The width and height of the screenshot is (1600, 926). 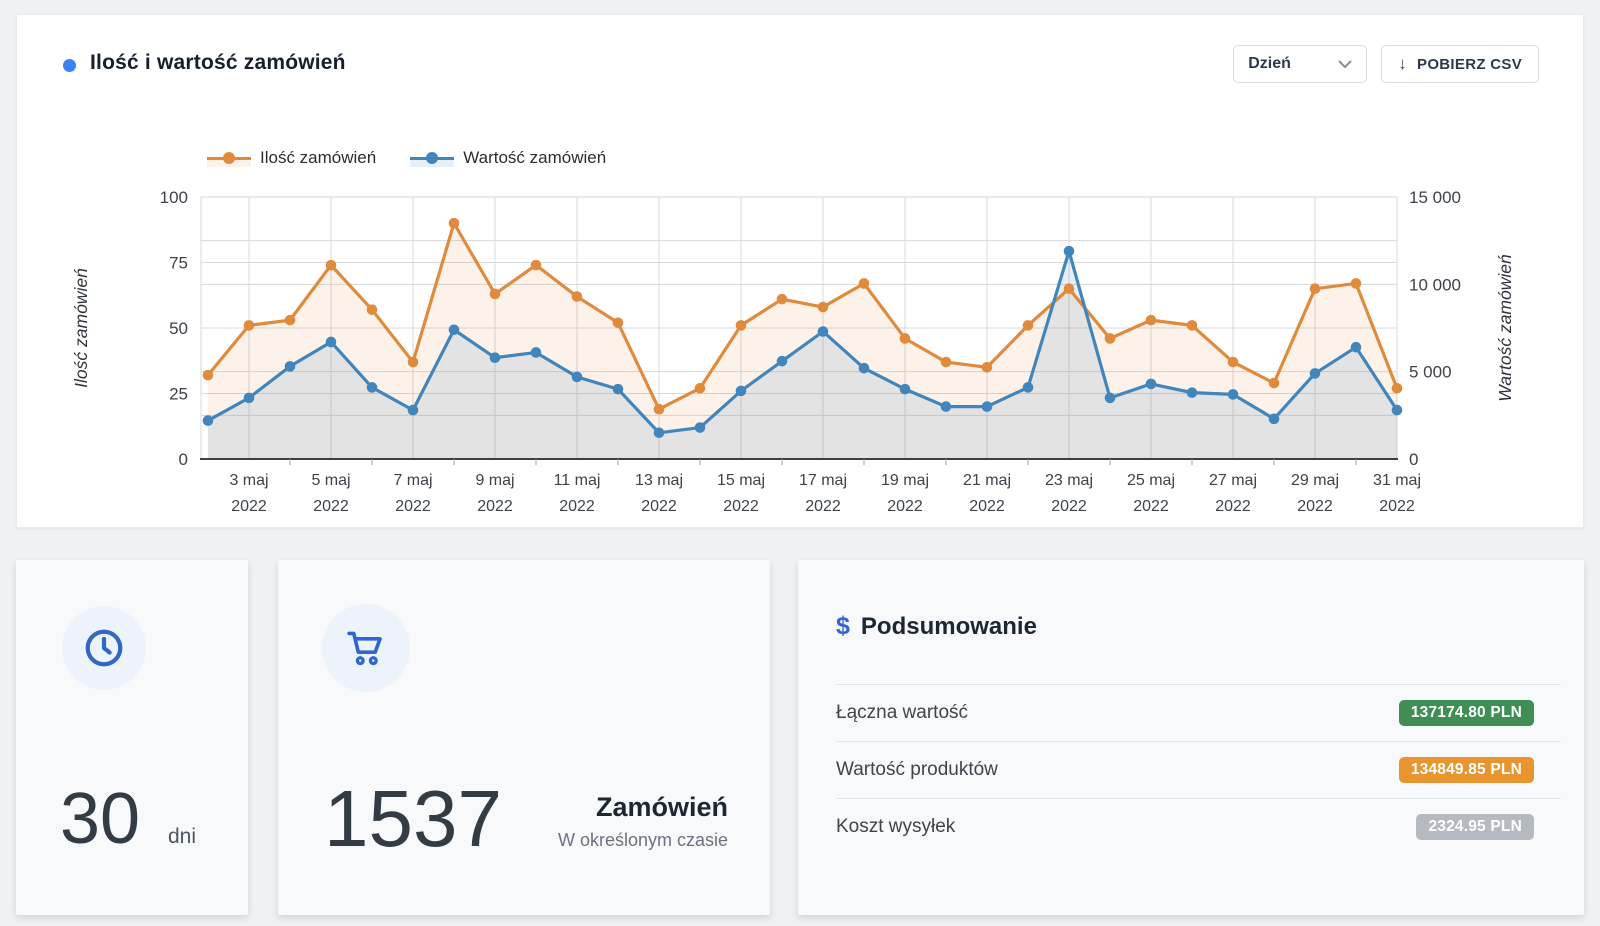 What do you see at coordinates (1466, 770) in the screenshot?
I see `status-badge: 134849.85 PLN` at bounding box center [1466, 770].